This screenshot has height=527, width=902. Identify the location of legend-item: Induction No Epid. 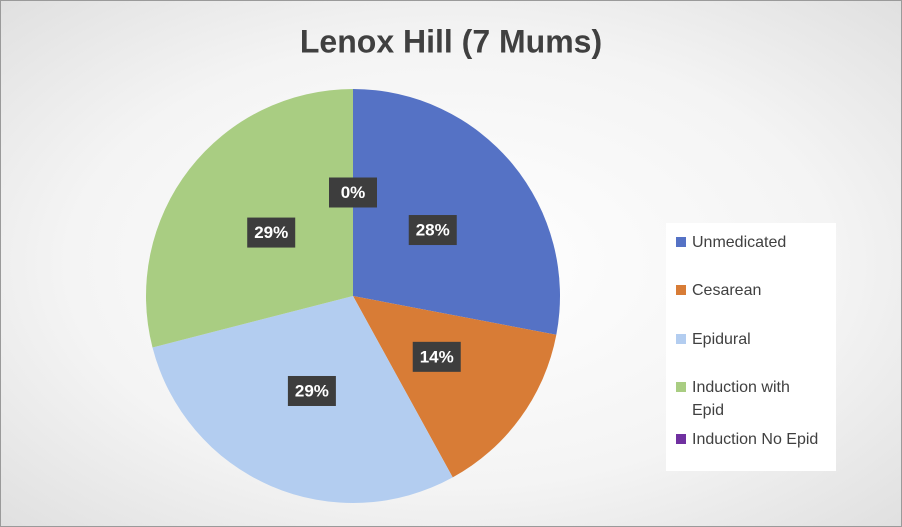
(751, 439).